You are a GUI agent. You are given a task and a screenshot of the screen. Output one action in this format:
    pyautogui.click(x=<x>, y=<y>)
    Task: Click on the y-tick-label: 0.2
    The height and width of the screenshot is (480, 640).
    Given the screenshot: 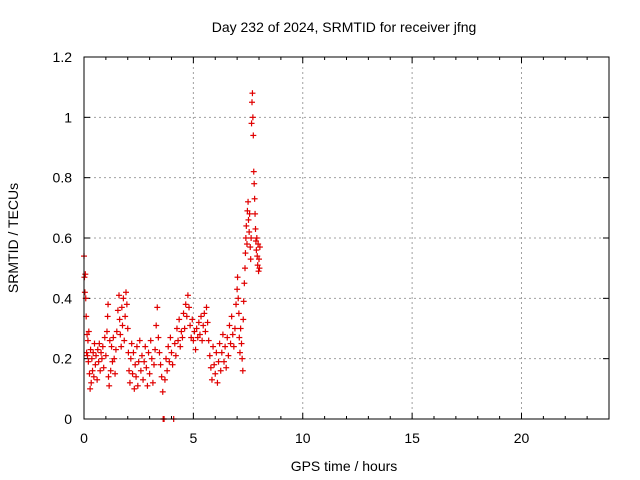 What is the action you would take?
    pyautogui.click(x=63, y=359)
    